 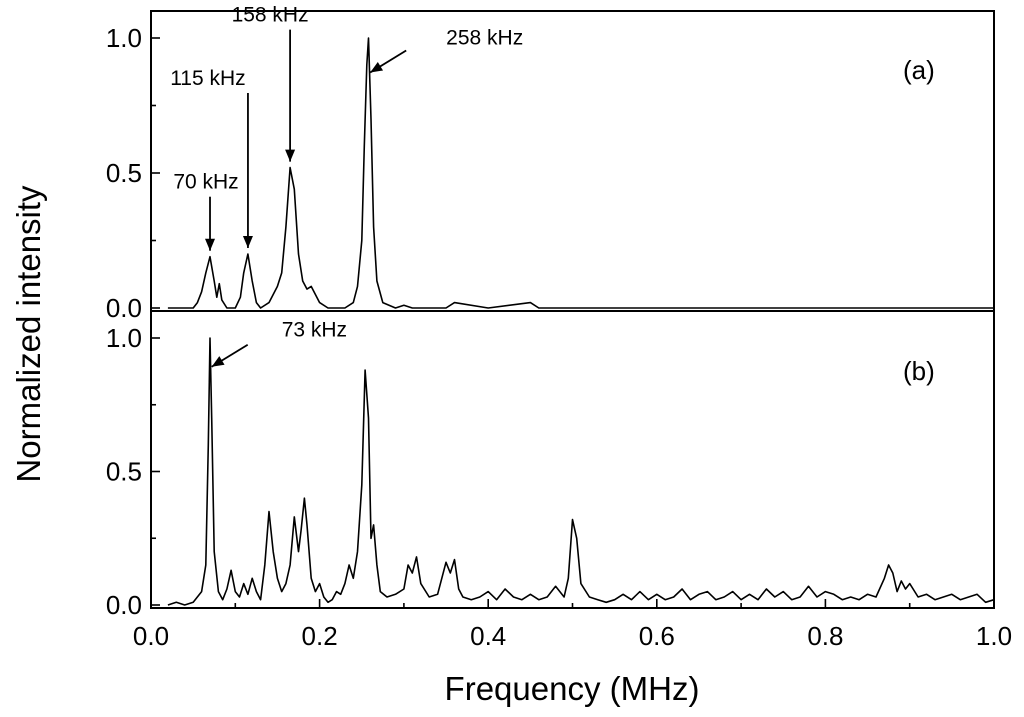 What do you see at coordinates (484, 38) in the screenshot?
I see `annotation-label: 258 kHz` at bounding box center [484, 38].